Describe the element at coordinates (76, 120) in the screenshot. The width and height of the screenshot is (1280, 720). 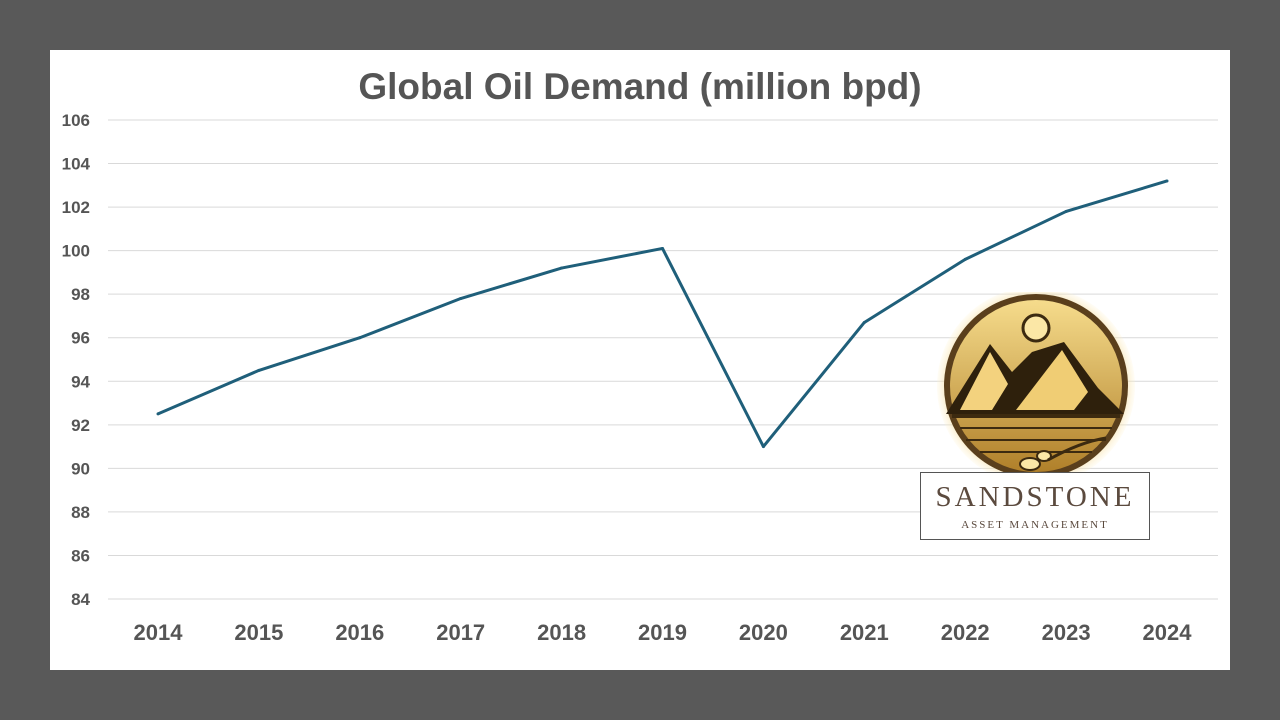
I see `y-tick-label: 106` at that location.